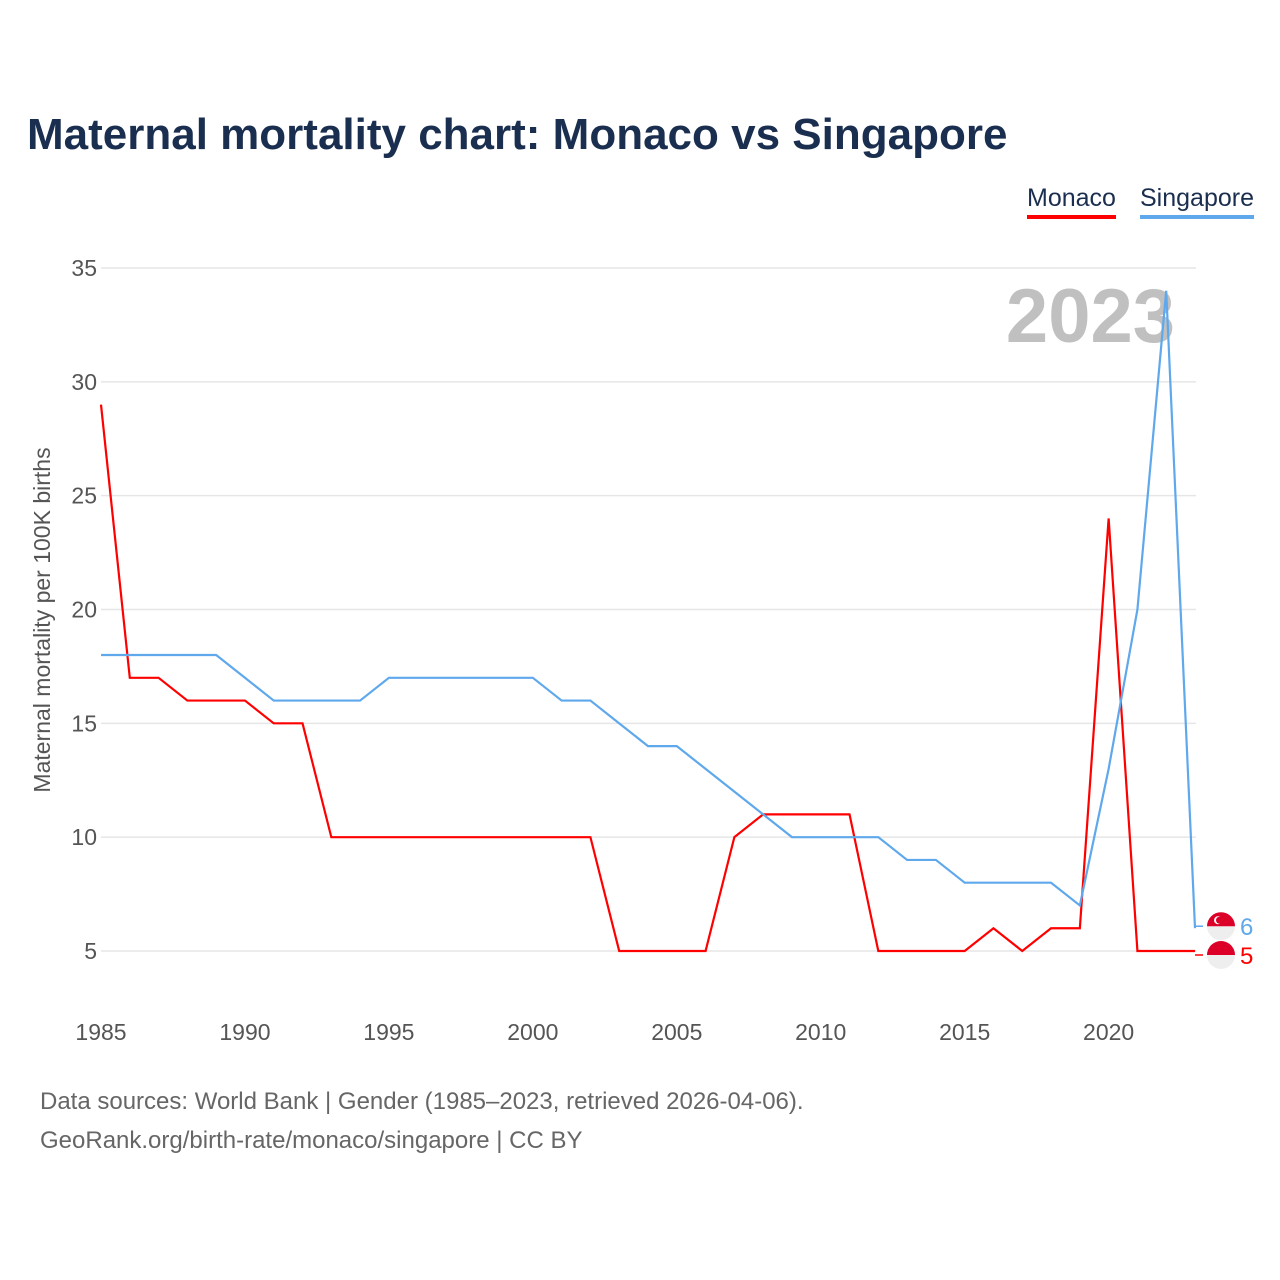 This screenshot has height=1280, width=1280. What do you see at coordinates (532, 1032) in the screenshot?
I see `x-tick-label: 2000` at bounding box center [532, 1032].